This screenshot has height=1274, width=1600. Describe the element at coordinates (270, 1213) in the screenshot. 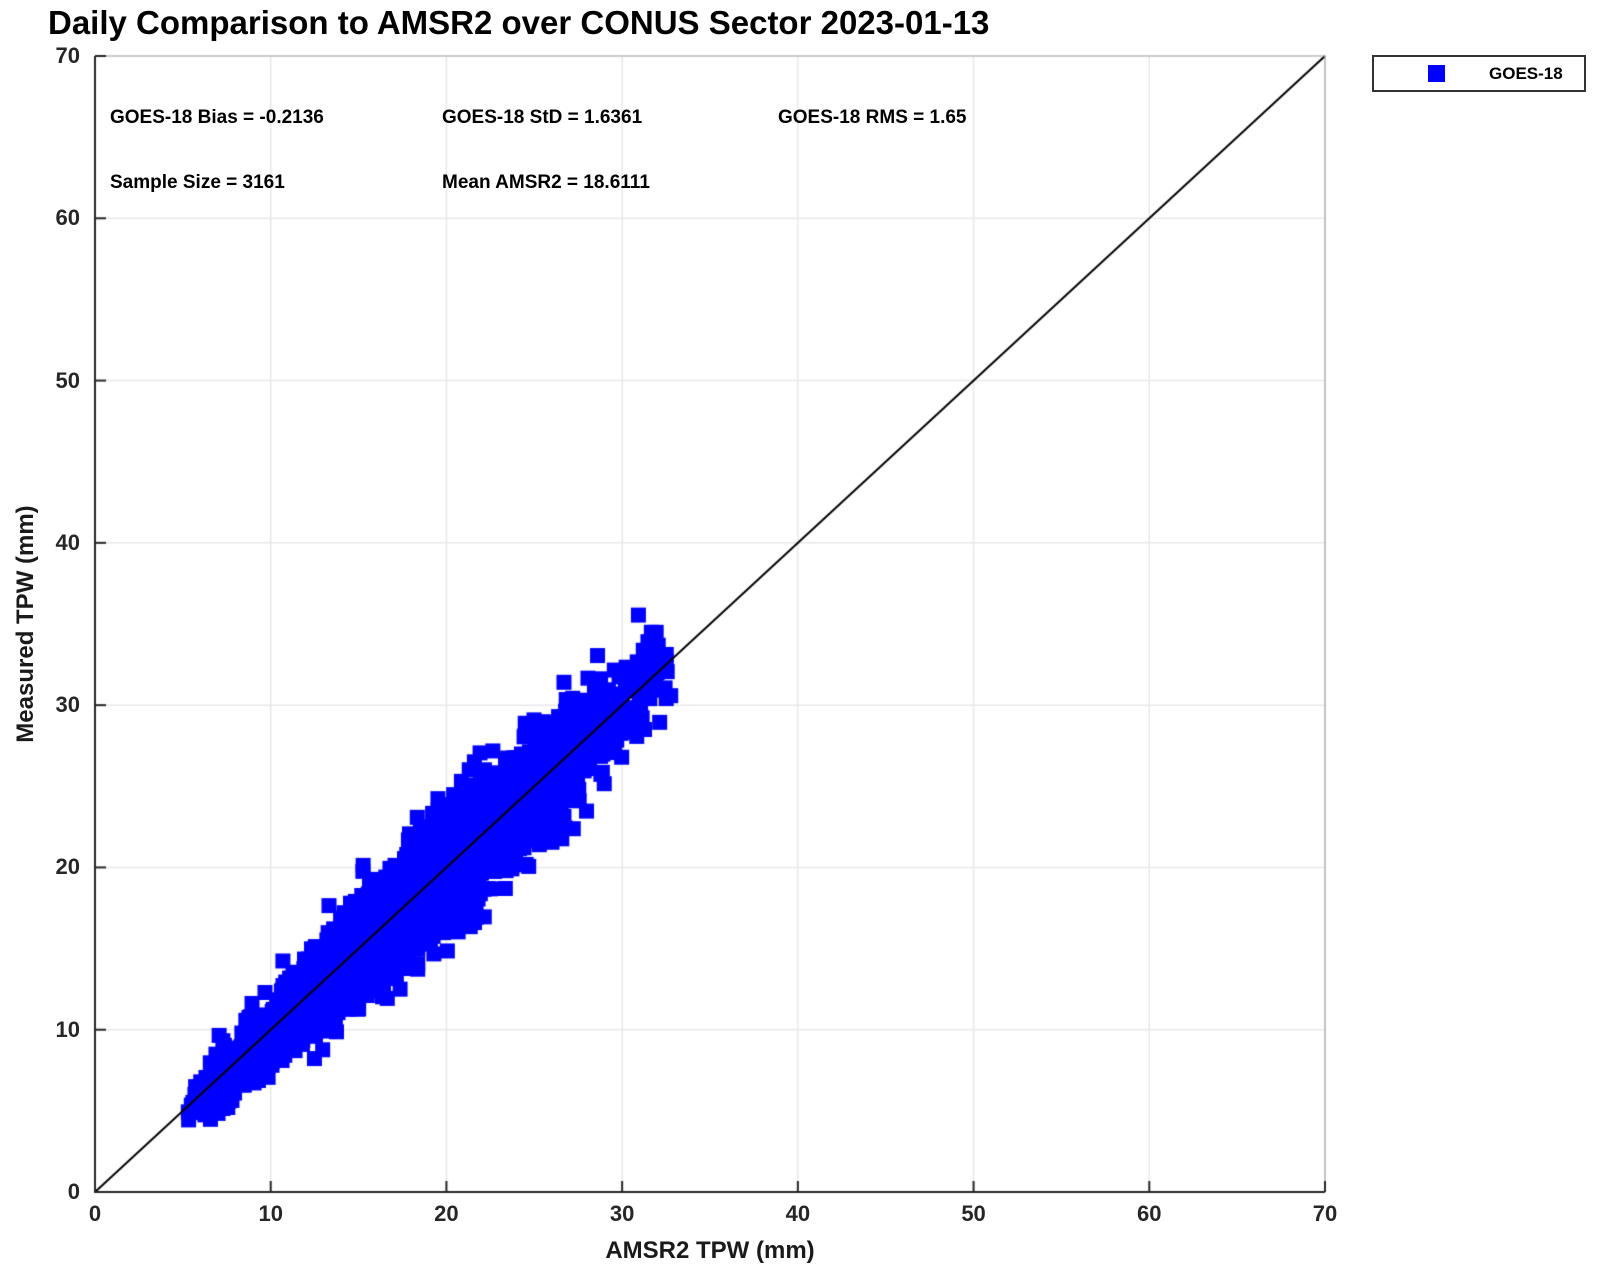

I see `x-tick-label: 10` at that location.